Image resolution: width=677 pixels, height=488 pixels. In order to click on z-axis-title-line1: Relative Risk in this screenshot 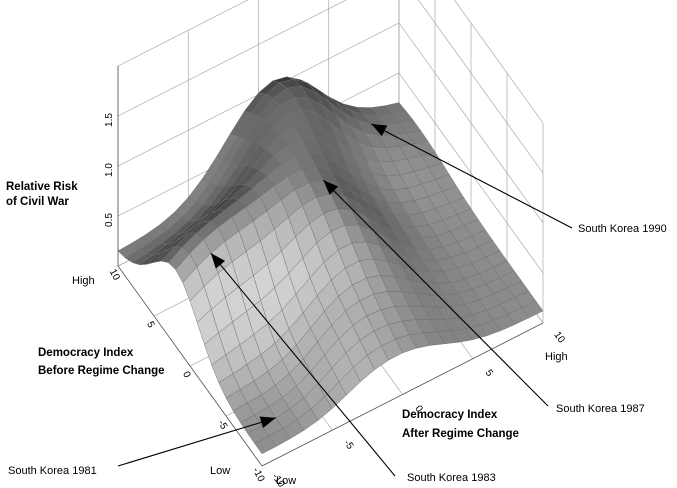, I will do `click(42, 187)`.